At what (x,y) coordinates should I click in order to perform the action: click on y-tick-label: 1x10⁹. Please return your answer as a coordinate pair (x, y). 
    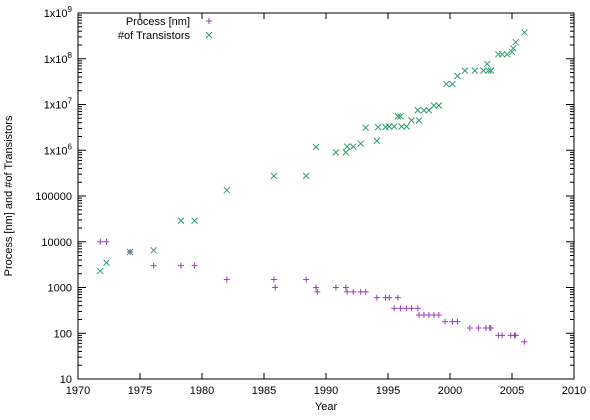
    Looking at the image, I should click on (58, 12).